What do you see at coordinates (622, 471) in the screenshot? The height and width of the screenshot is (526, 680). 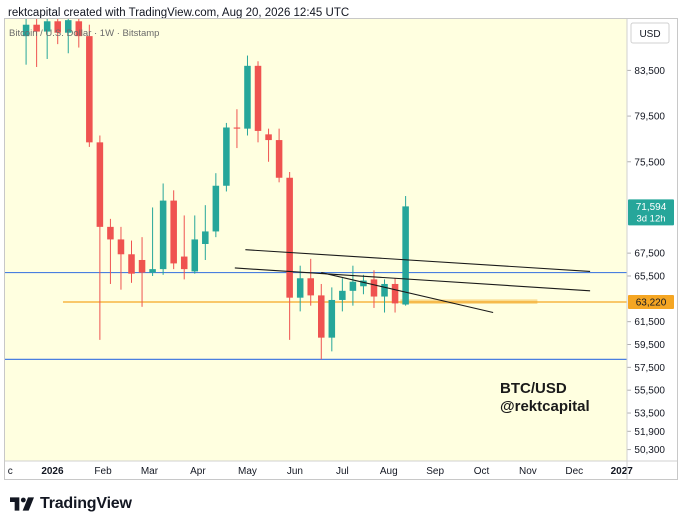 I see `x-tick-label: 2027` at bounding box center [622, 471].